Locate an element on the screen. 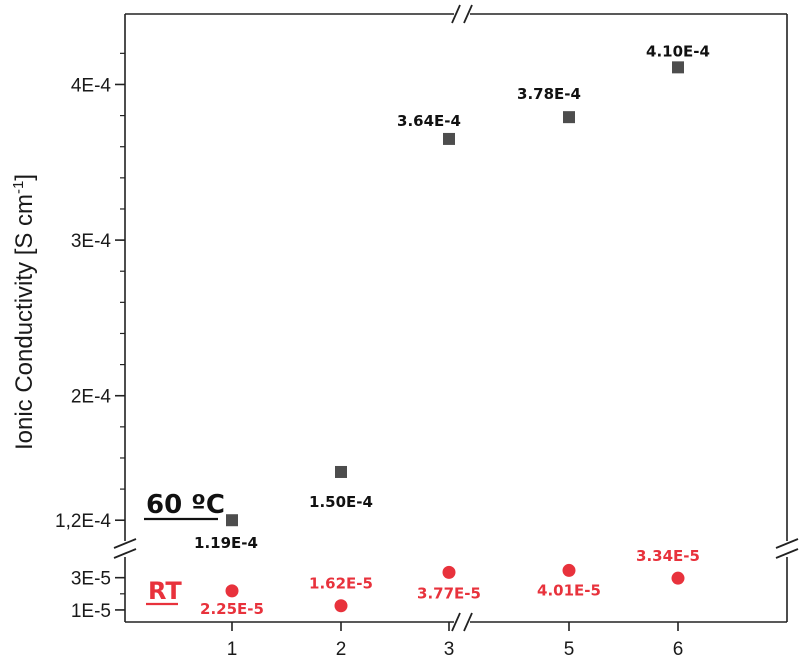  y-tick-label: 3E-5 is located at coordinates (91, 579).